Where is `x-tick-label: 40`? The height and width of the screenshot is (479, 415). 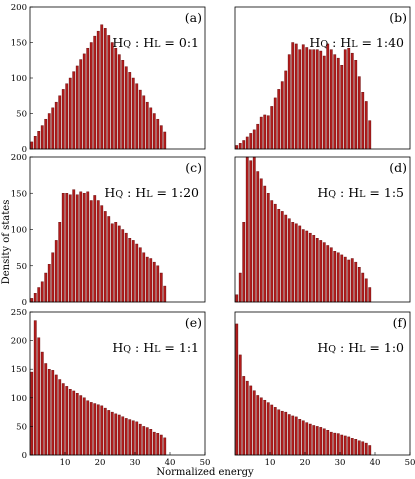
x-tick-label: 40 is located at coordinates (375, 463).